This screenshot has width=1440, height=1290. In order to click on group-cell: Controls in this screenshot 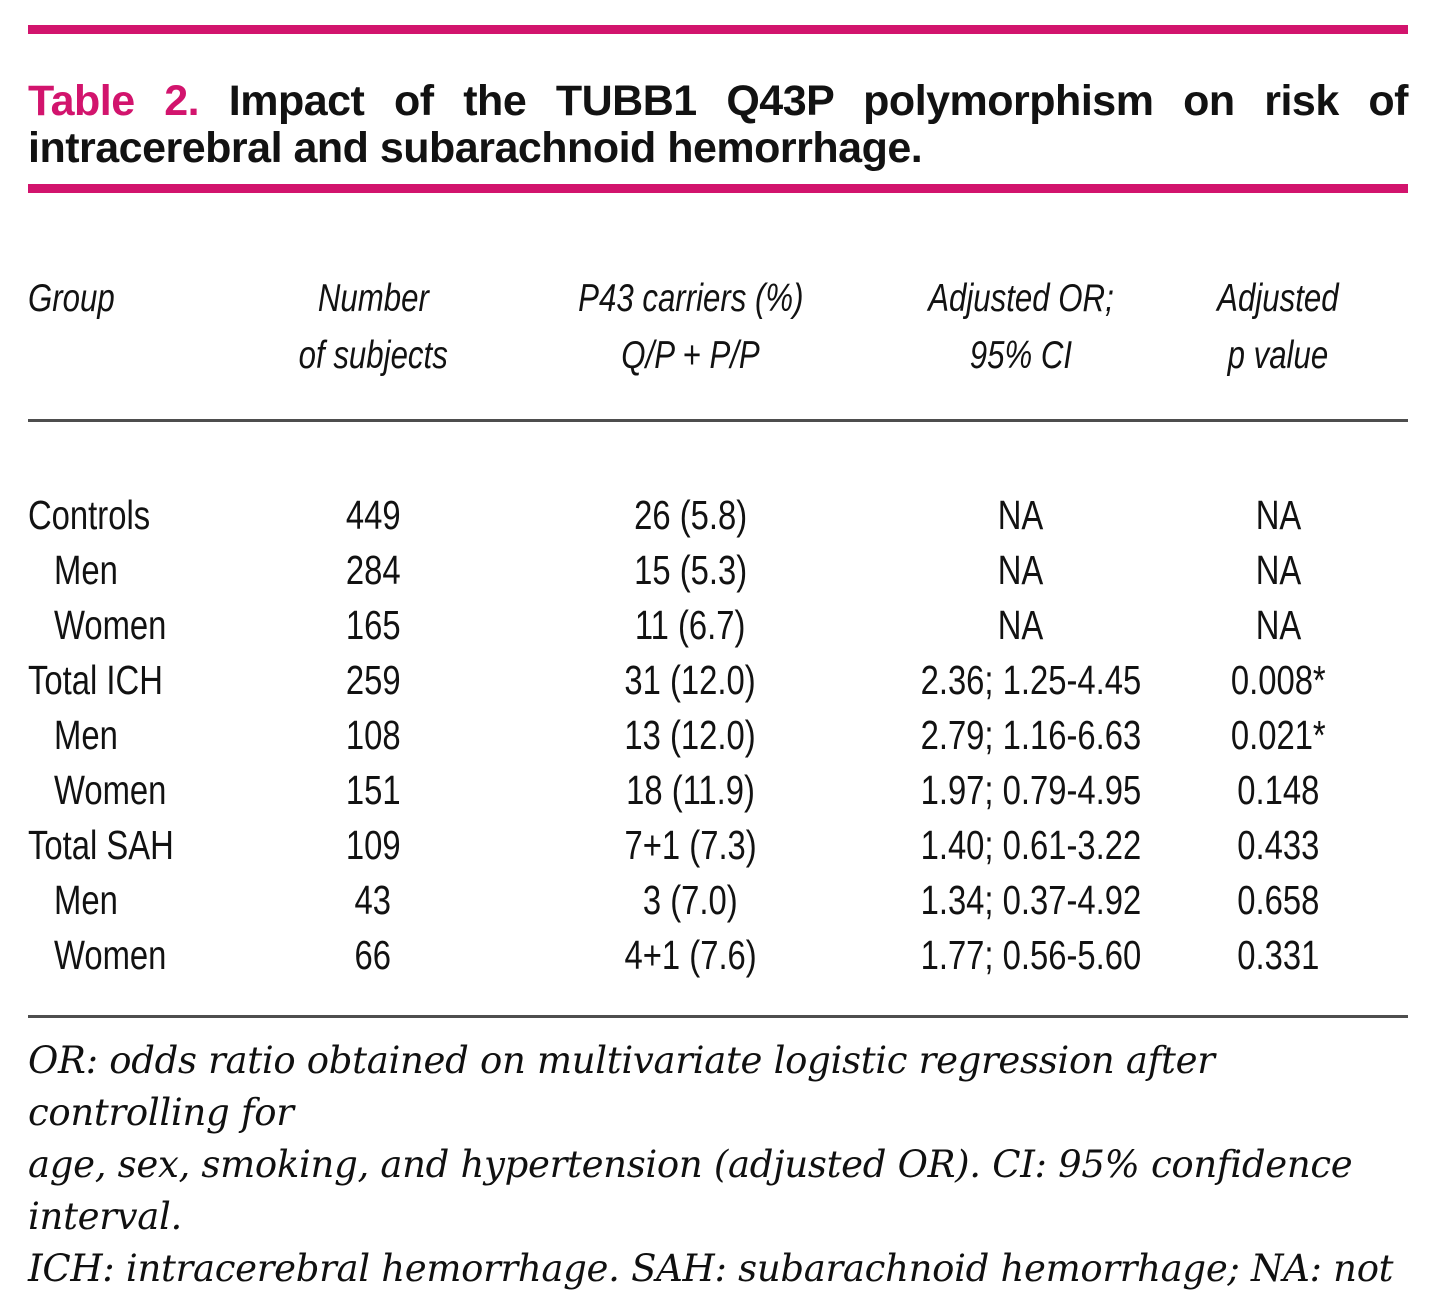, I will do `click(89, 515)`.